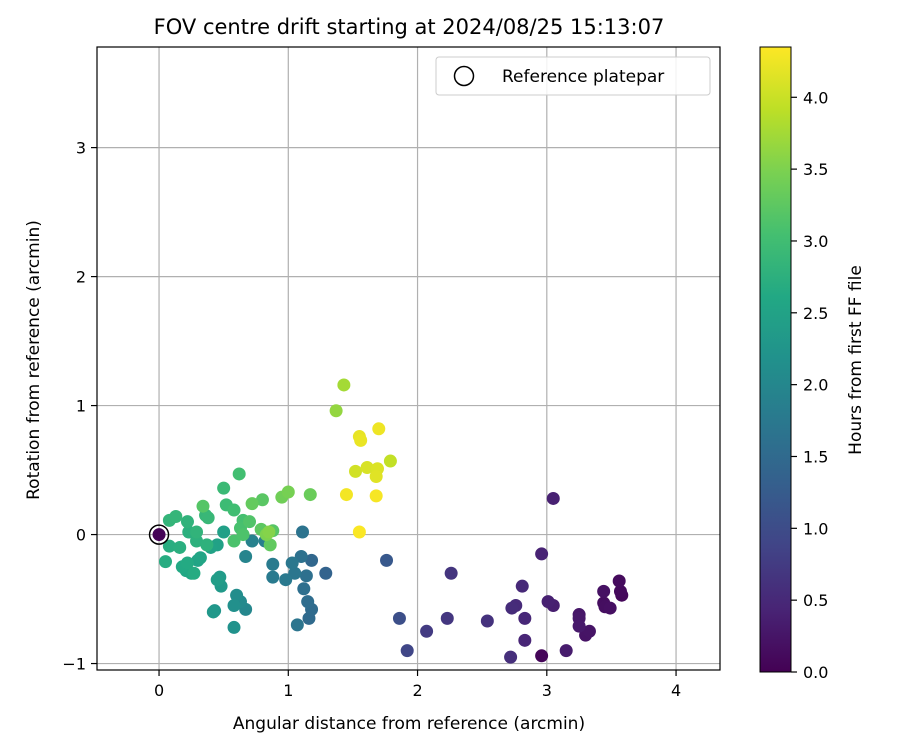  I want to click on y-tick-label: 2, so click(81, 277).